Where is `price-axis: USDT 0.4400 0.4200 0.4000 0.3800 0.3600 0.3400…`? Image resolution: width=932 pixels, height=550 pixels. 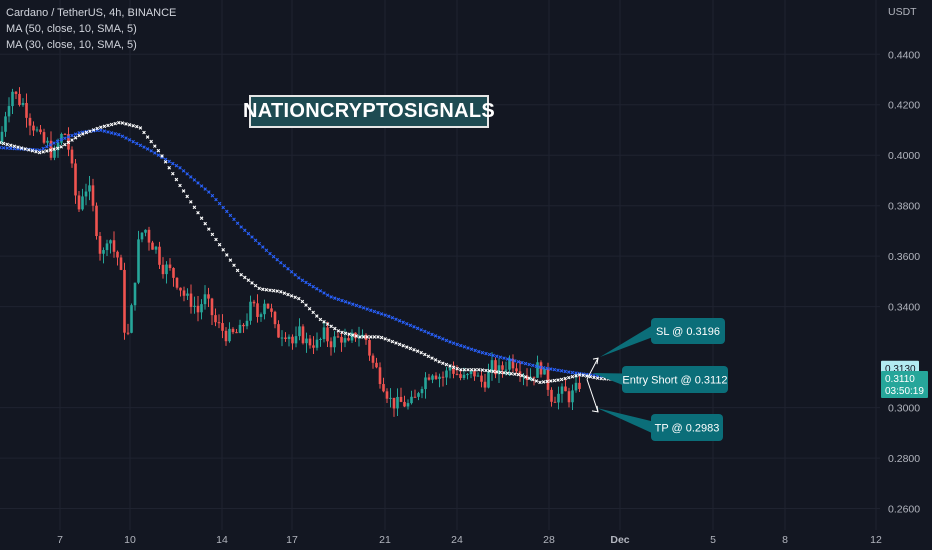
price-axis: USDT 0.4400 0.4200 0.4000 0.3800 0.3600 0.3400… is located at coordinates (904, 261).